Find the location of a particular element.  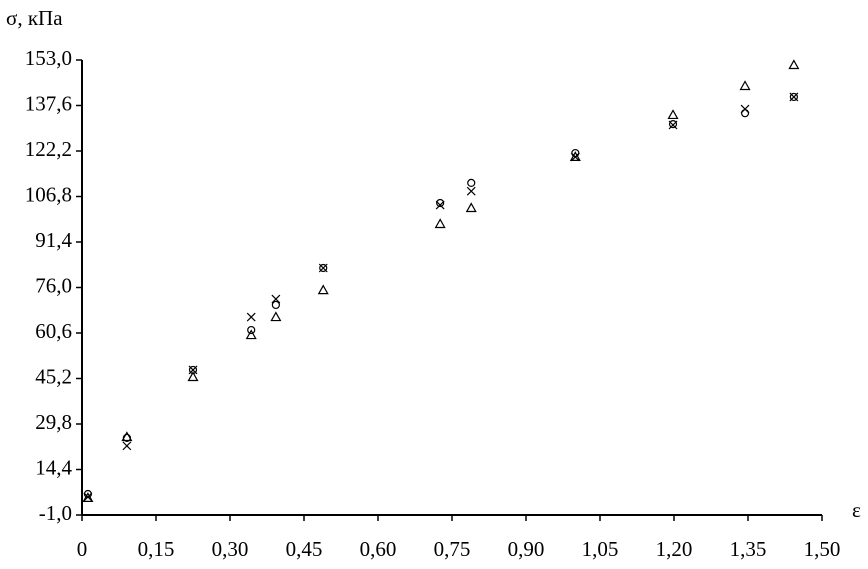

x-tick-label: 0,45 is located at coordinates (304, 549).